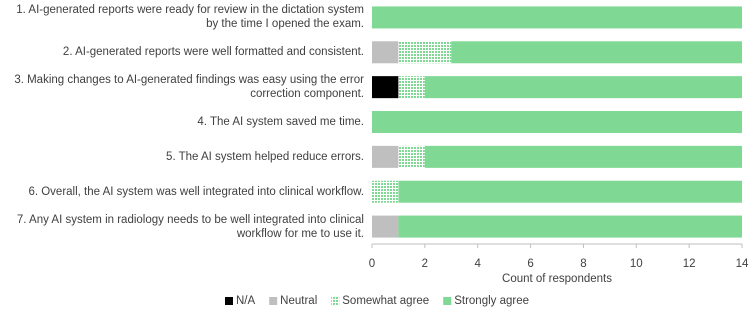  I want to click on category-label: 5. The AI system helped reduce errors., so click(265, 156).